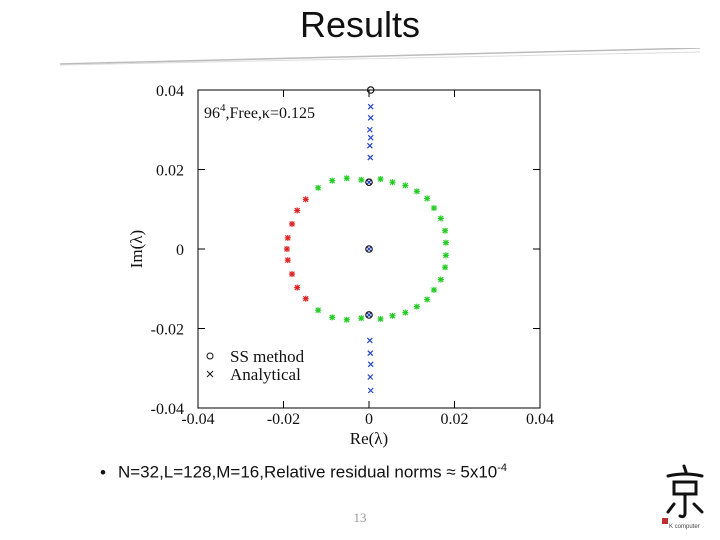 Image resolution: width=720 pixels, height=540 pixels. What do you see at coordinates (167, 409) in the screenshot?
I see `y-tick-label: -0.04` at bounding box center [167, 409].